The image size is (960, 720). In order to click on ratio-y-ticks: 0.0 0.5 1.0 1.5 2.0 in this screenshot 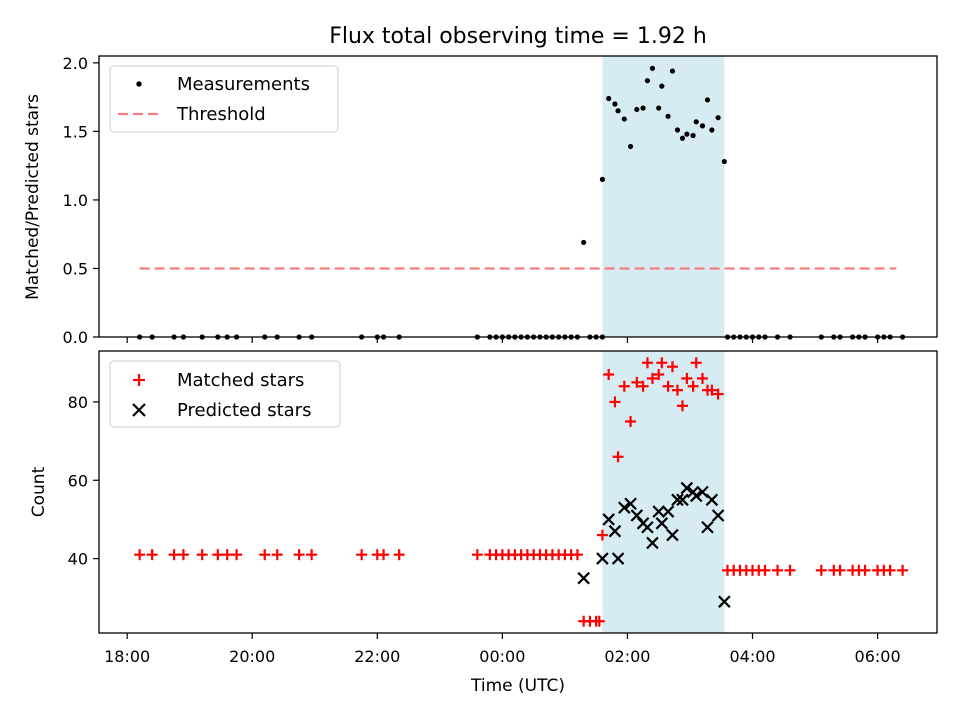, I will do `click(81, 200)`.